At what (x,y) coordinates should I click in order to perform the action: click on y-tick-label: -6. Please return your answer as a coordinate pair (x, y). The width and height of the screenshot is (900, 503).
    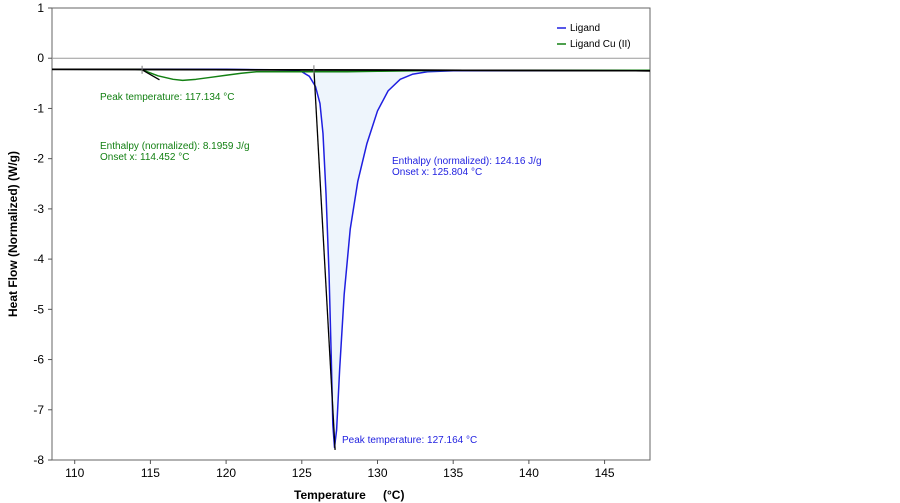
    Looking at the image, I should click on (38, 360).